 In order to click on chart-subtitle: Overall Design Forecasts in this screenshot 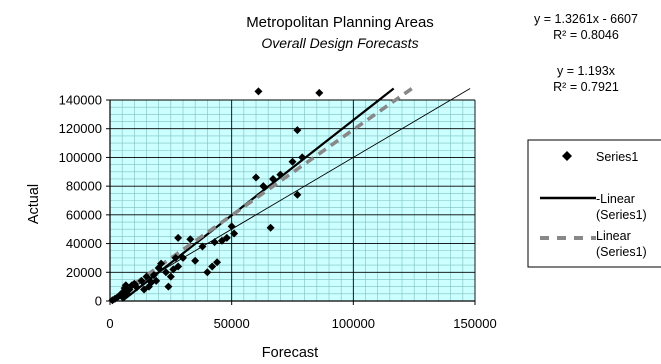, I will do `click(339, 43)`.